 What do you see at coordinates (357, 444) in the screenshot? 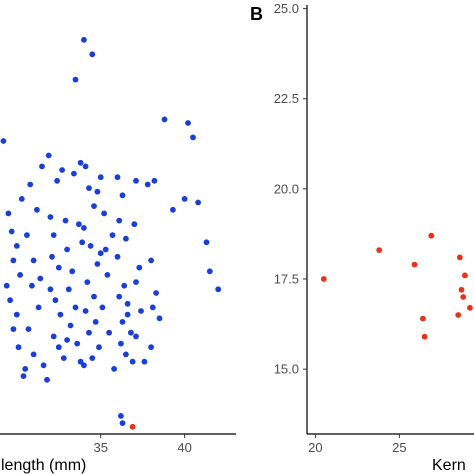
I see `panel-b-x-ticks: 20 25` at bounding box center [357, 444].